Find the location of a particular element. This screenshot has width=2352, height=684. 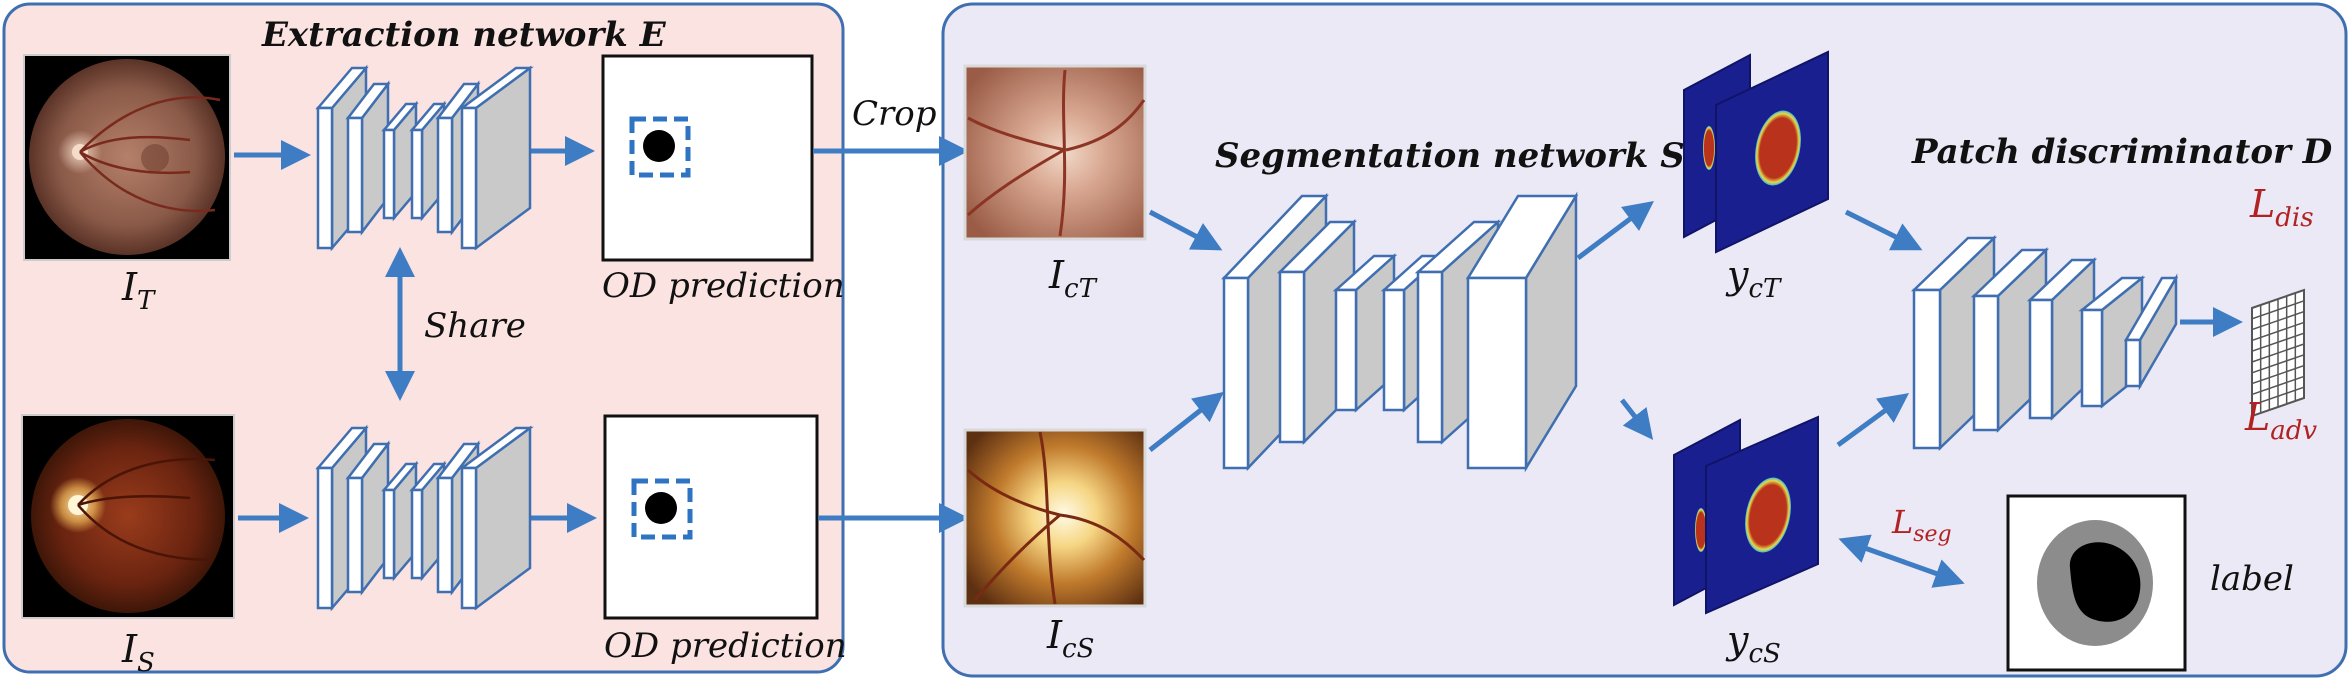

crop-top-label: IcT is located at coordinates (1073, 278).